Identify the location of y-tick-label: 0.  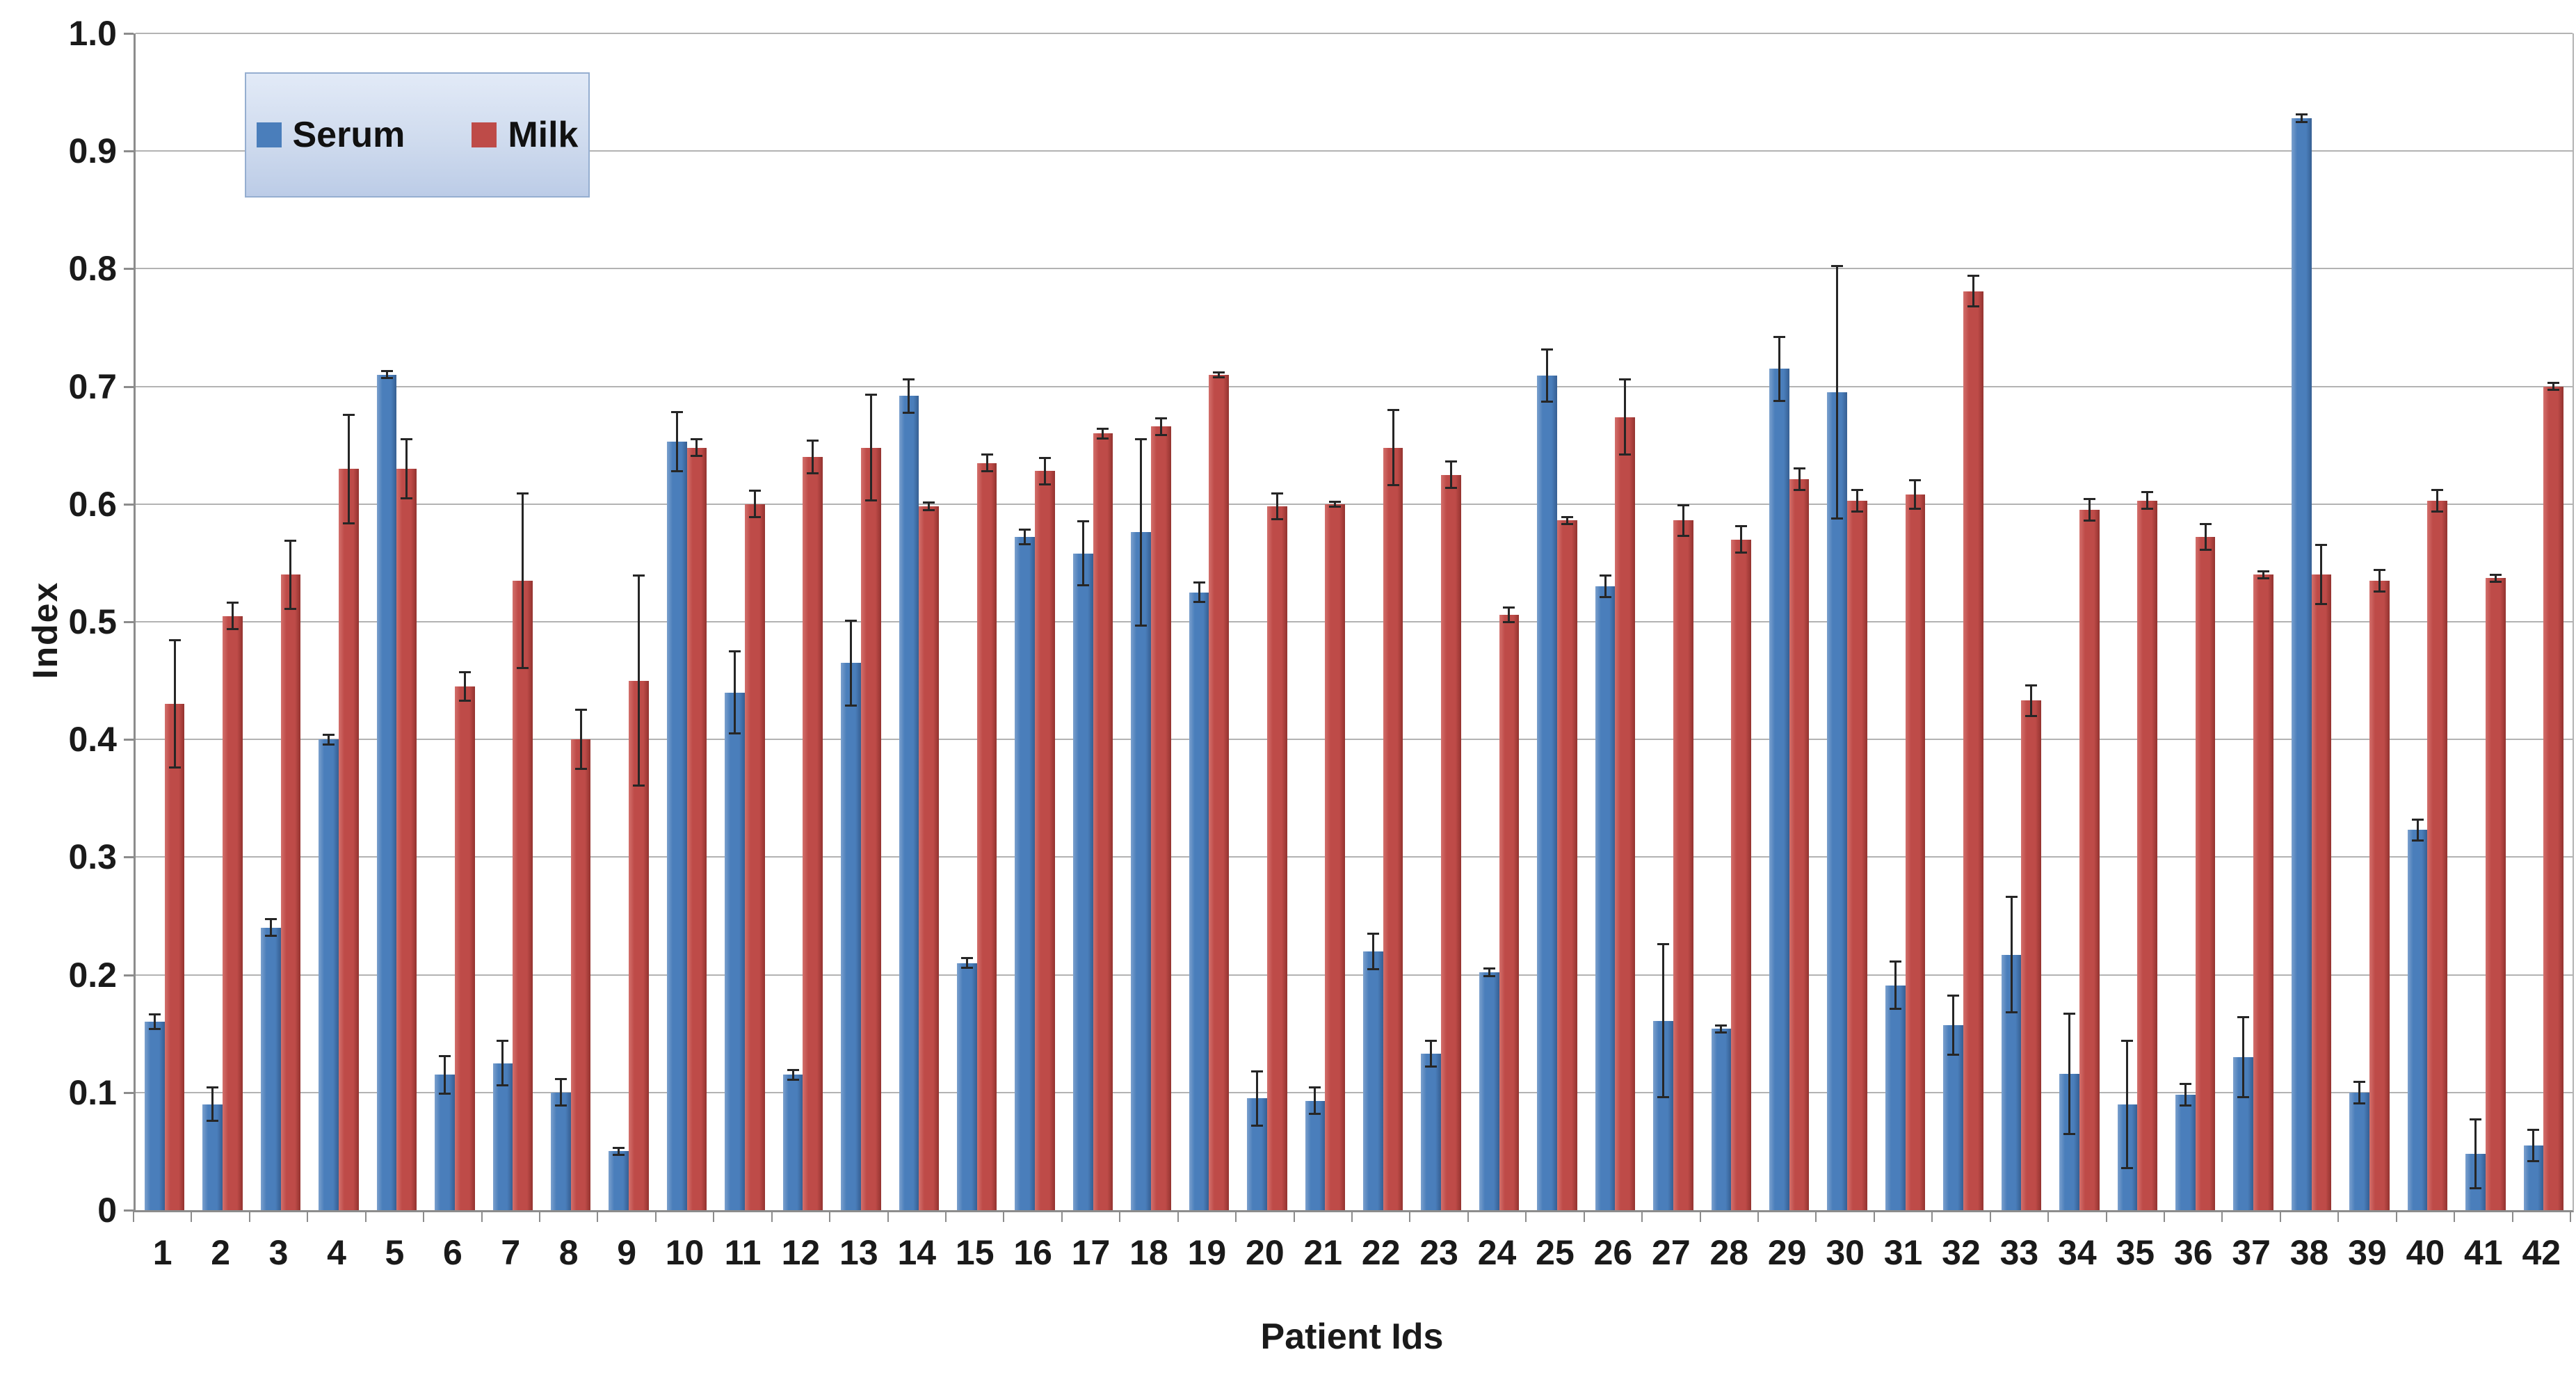
(107, 1211).